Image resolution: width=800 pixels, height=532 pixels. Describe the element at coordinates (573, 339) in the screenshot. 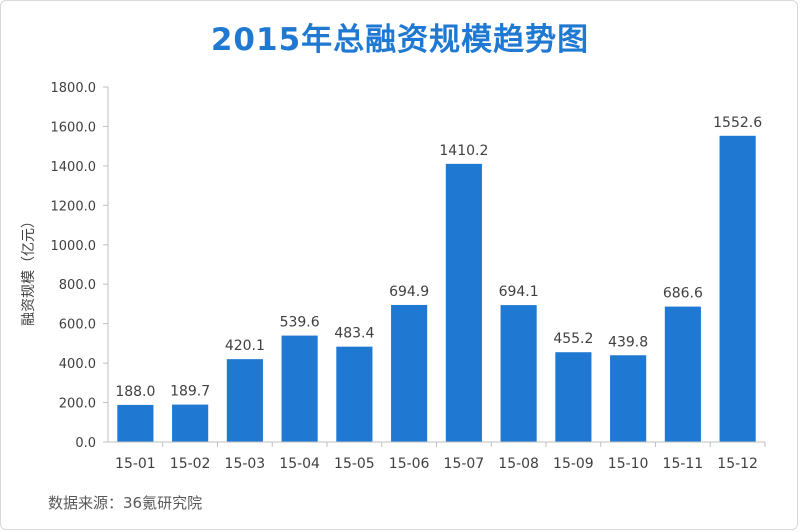

I see `value-label: 455.2` at that location.